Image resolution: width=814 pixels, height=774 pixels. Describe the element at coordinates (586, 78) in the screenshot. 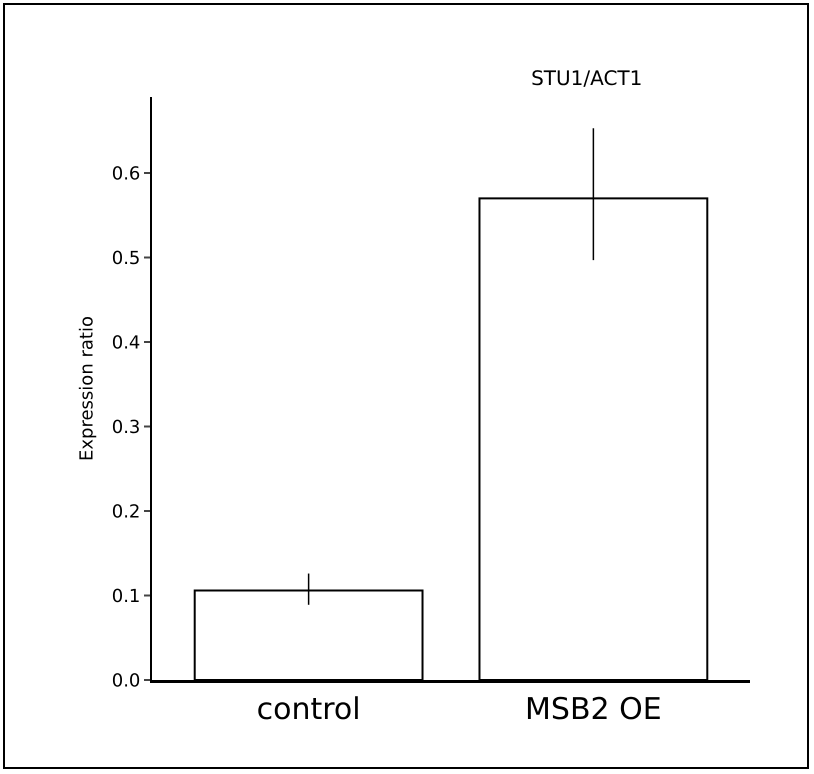

I see `chart-title: STU1/ACT1` at that location.